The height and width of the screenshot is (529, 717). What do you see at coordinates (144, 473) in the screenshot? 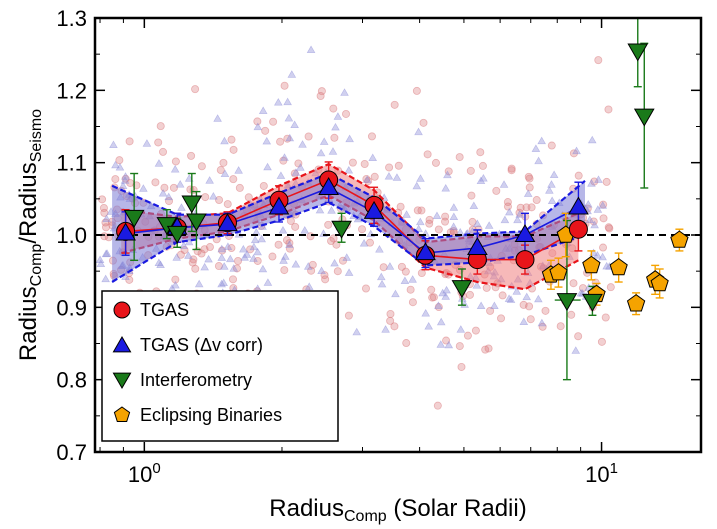
I see `x-tick-label: 100` at bounding box center [144, 473].